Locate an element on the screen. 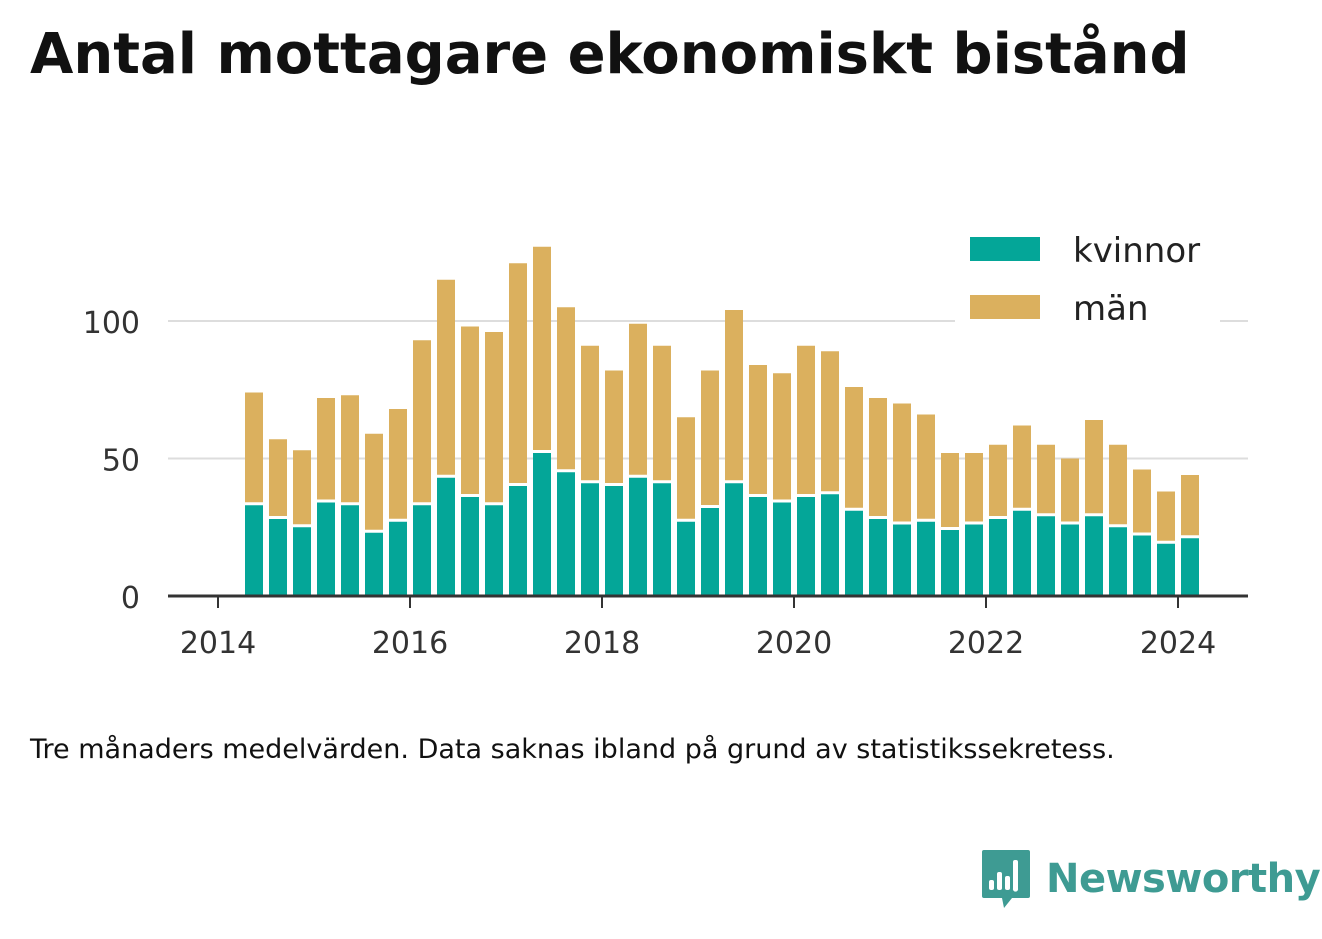 The width and height of the screenshot is (1322, 939). x-tick-label: 2018 is located at coordinates (602, 643).